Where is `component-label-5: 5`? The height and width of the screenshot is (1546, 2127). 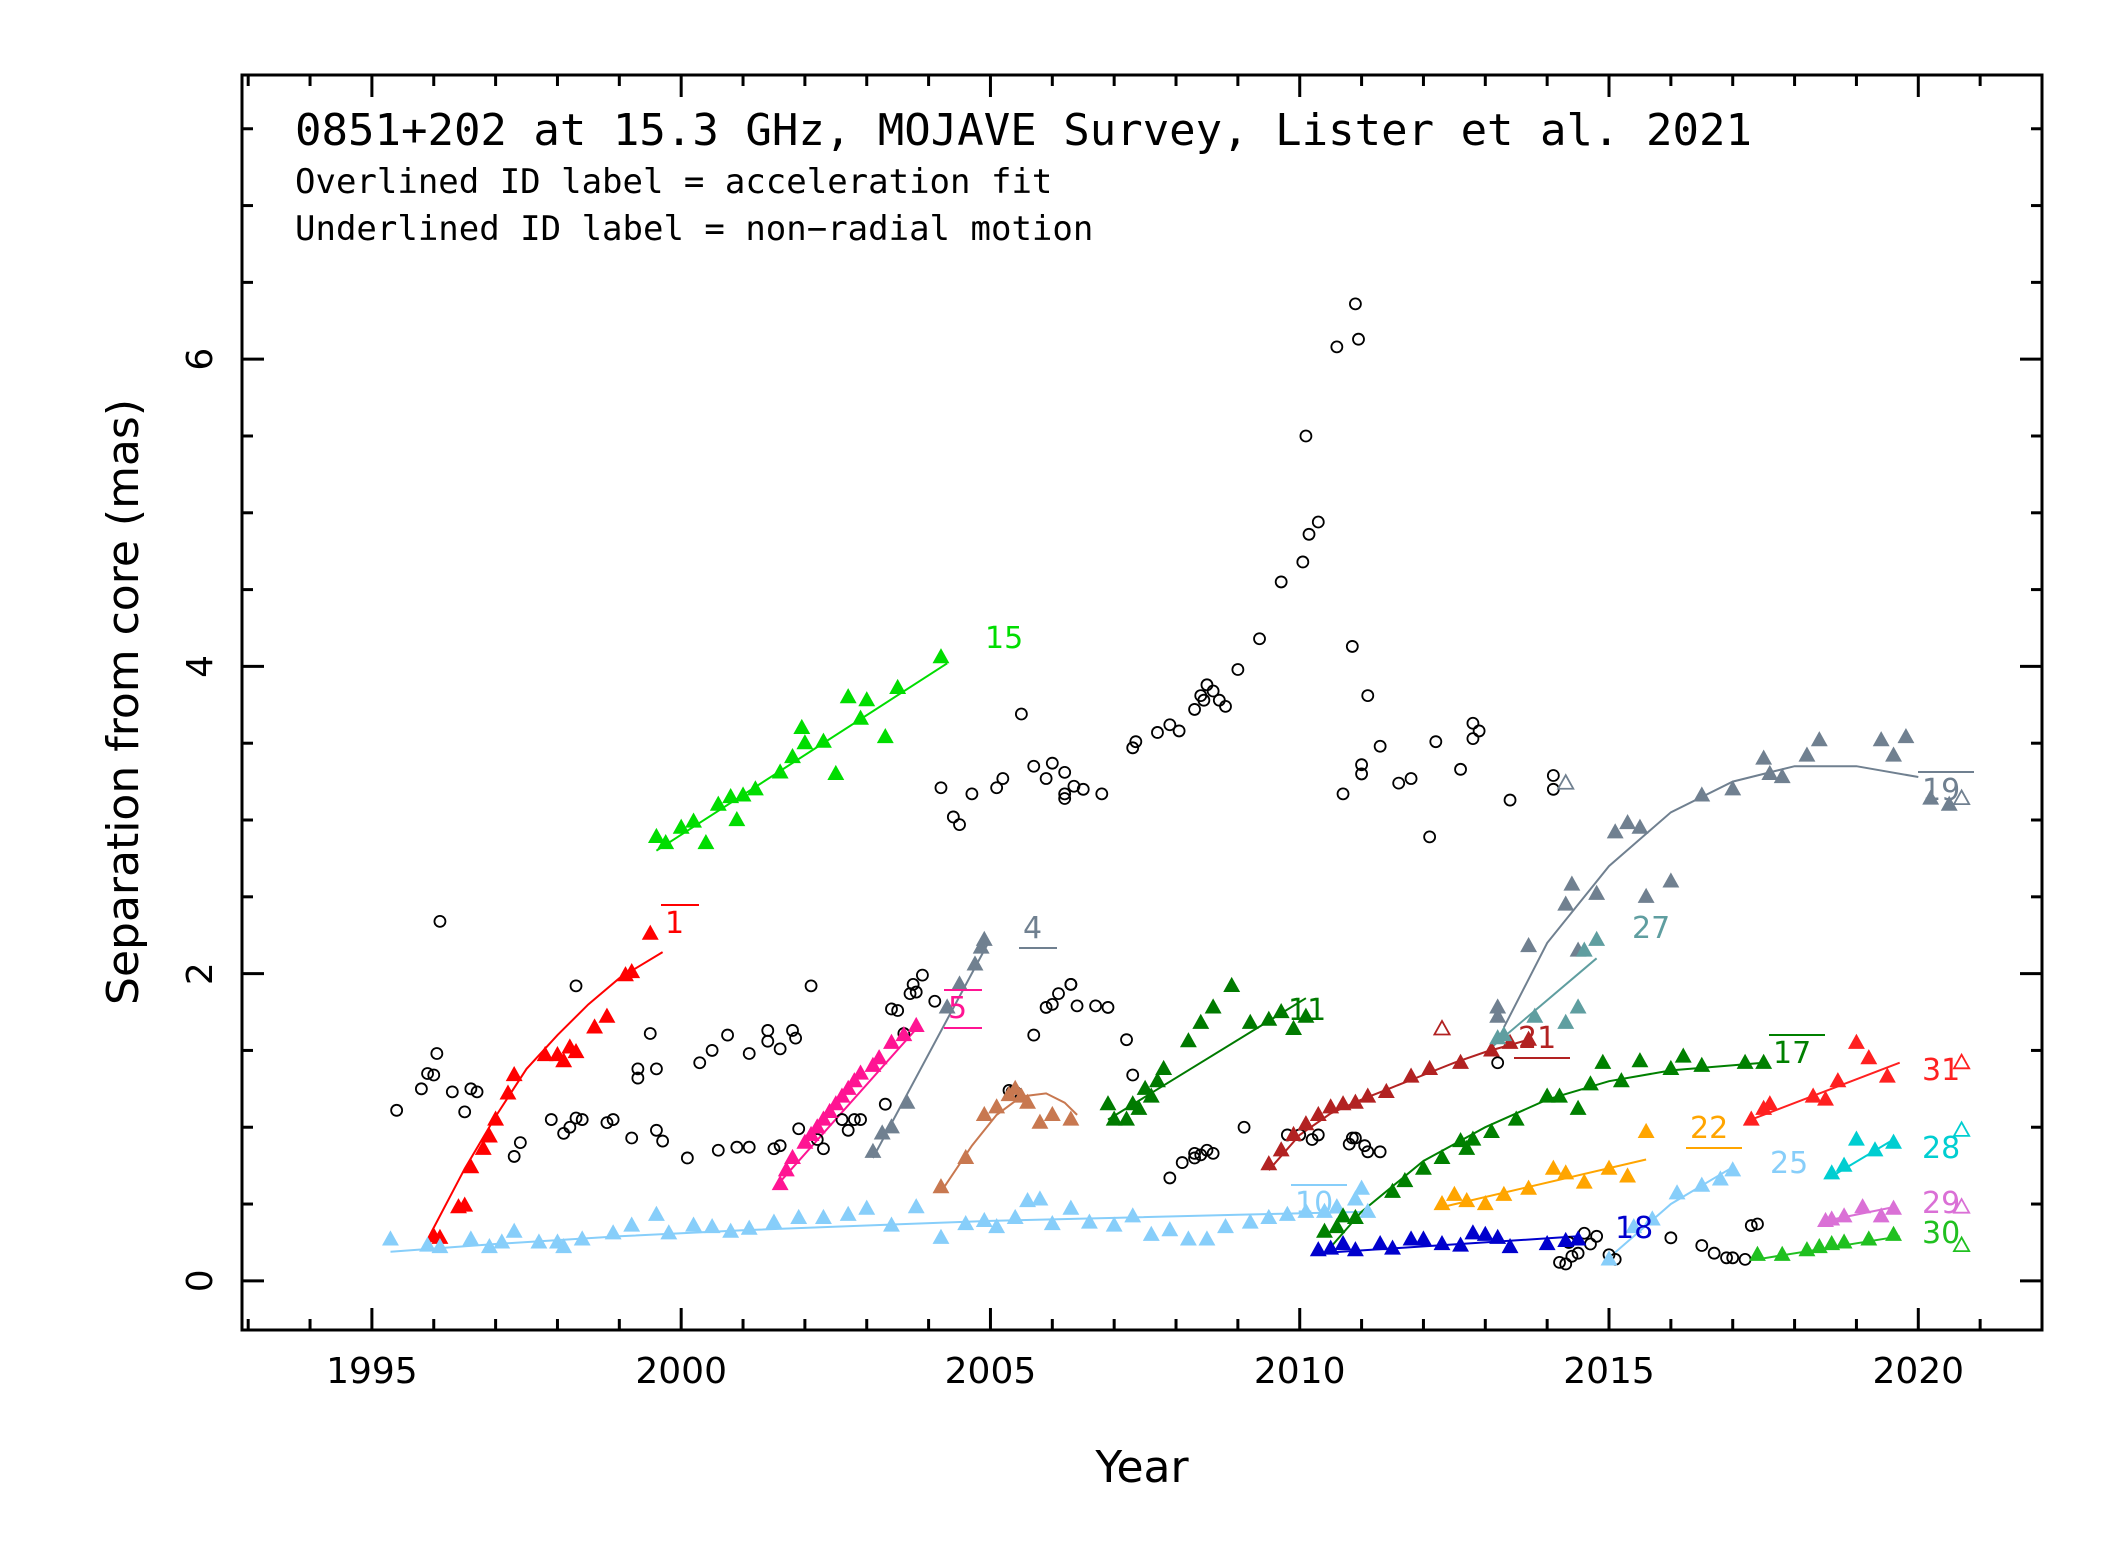
component-label-5: 5 is located at coordinates (957, 1008).